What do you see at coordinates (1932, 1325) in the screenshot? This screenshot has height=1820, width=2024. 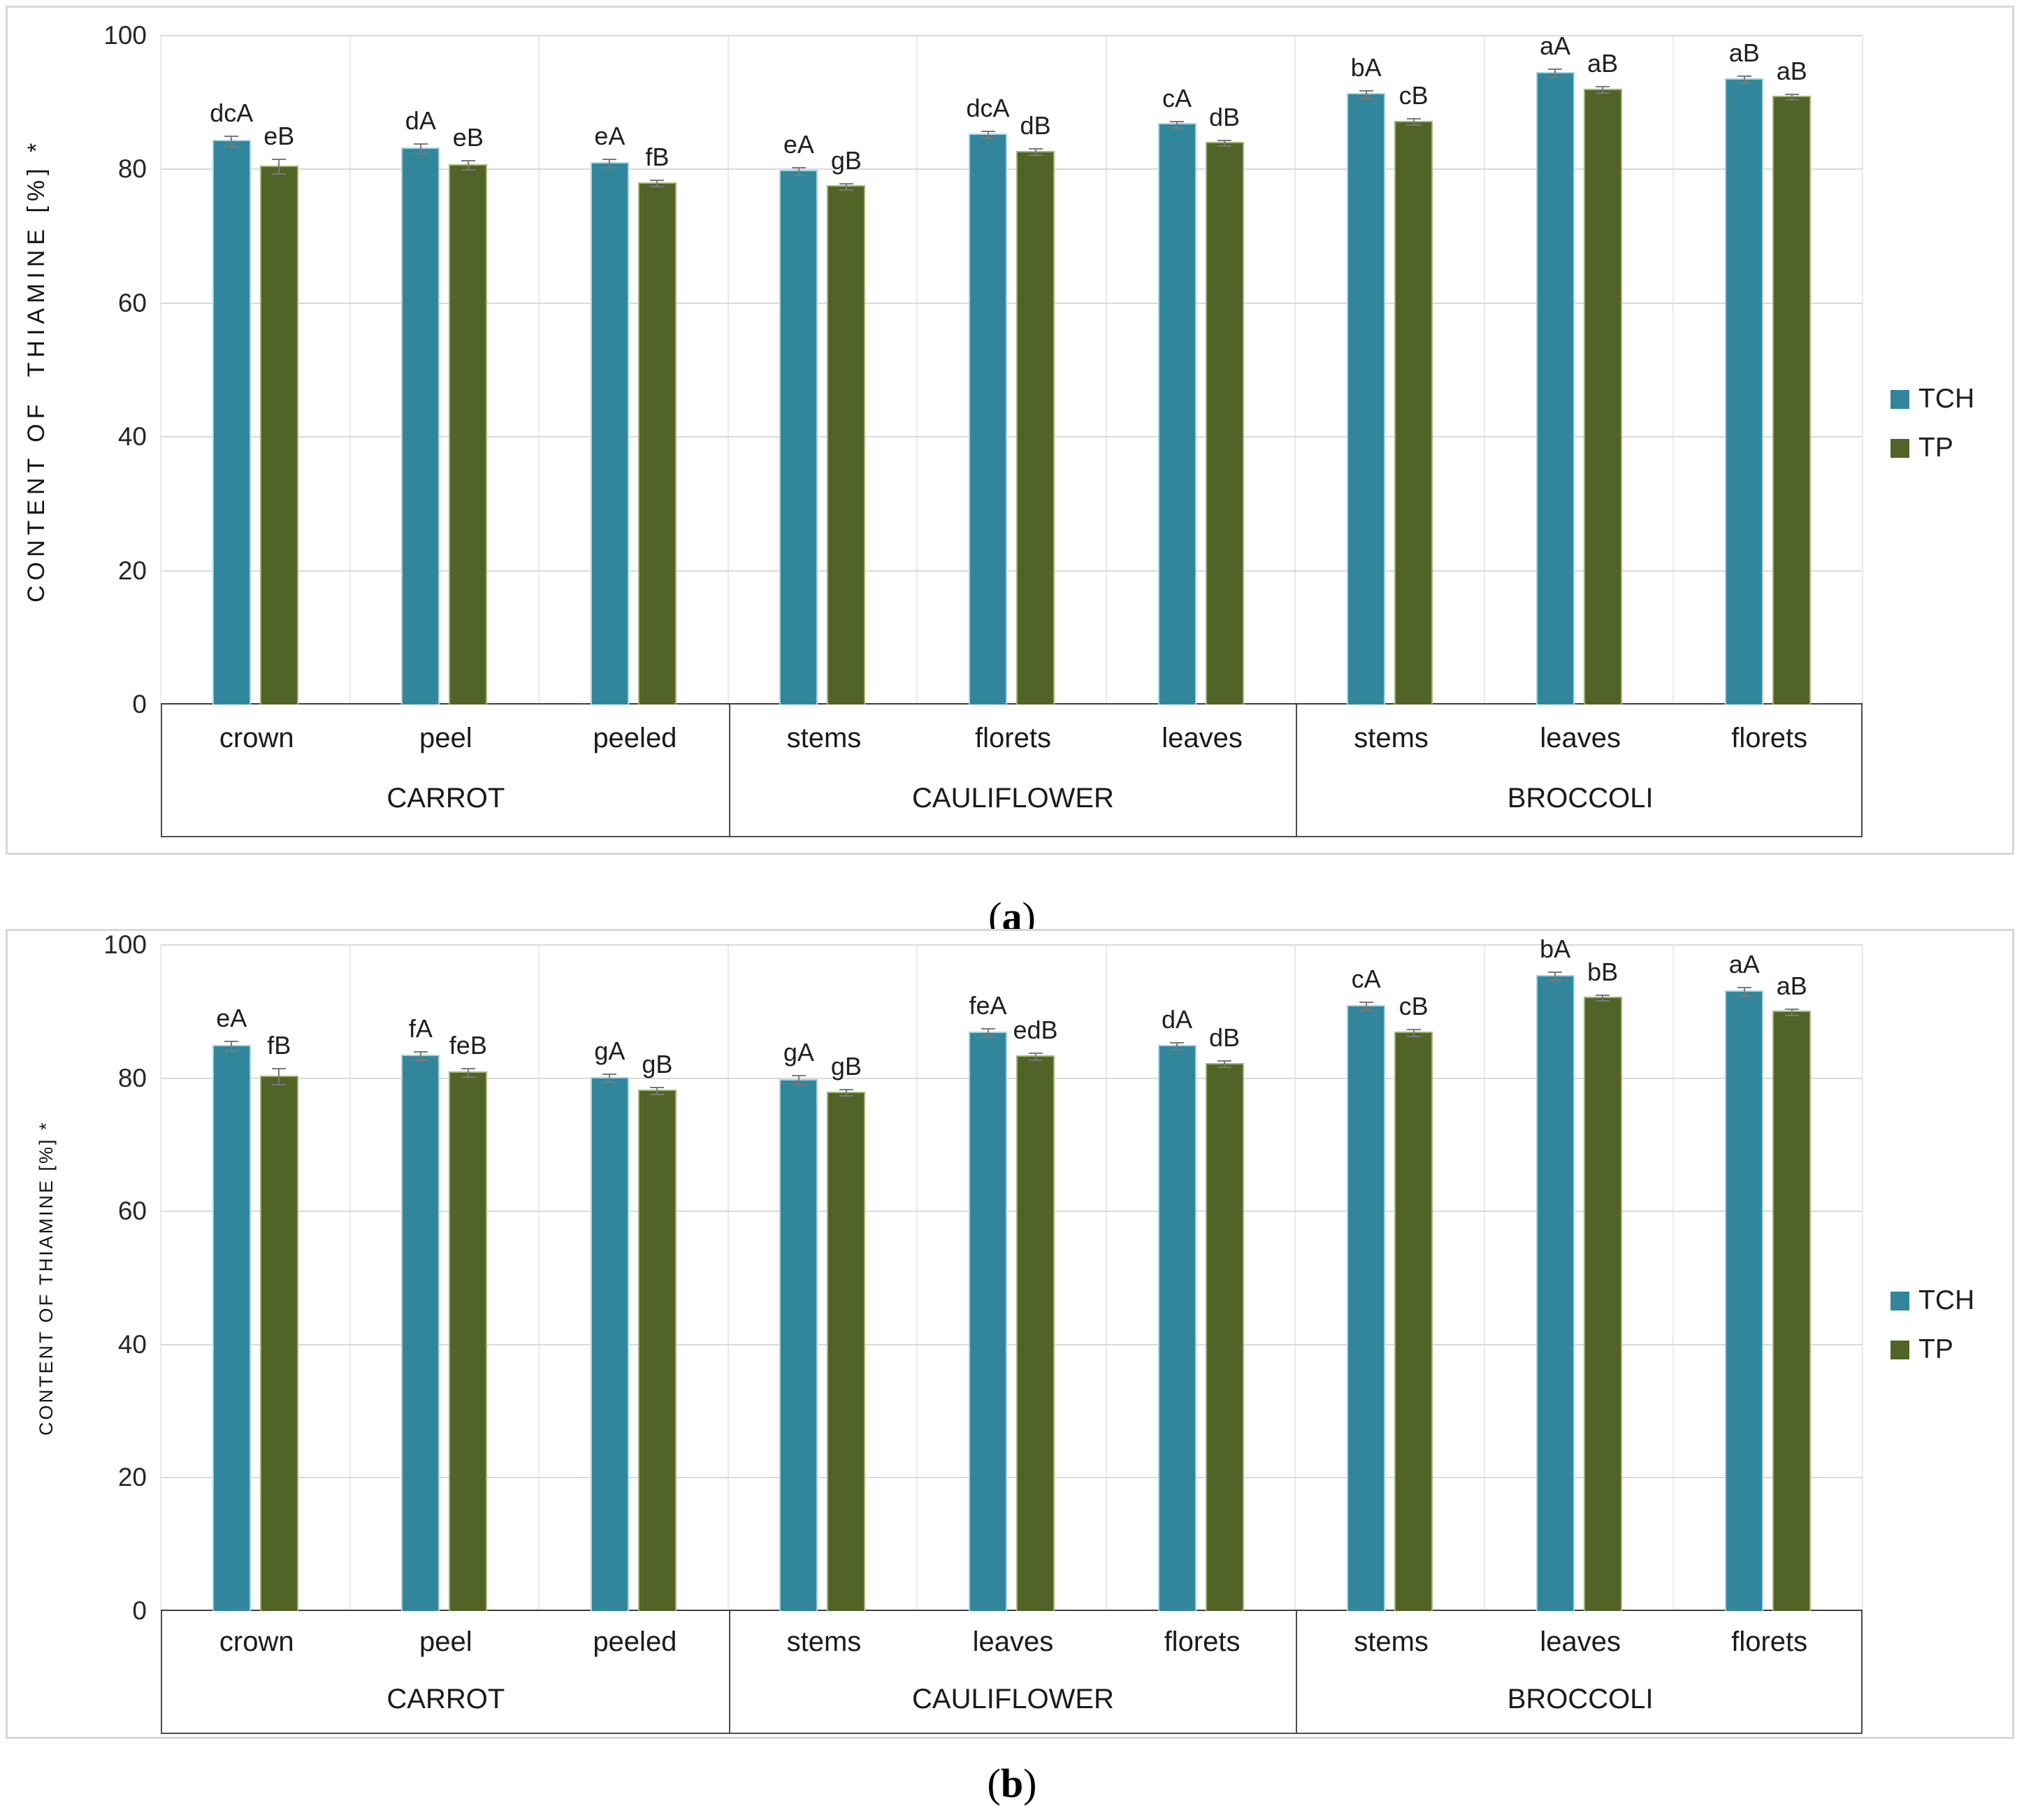 I see `legend-b: TCH TP` at bounding box center [1932, 1325].